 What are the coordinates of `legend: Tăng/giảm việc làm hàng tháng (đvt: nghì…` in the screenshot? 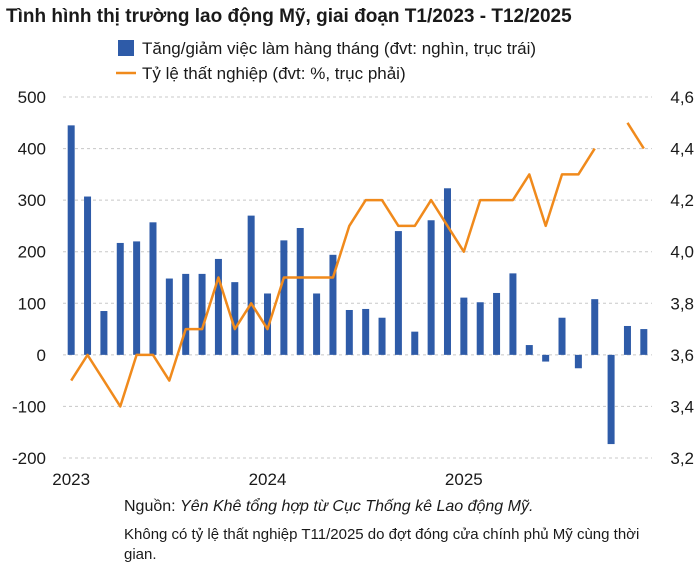 It's located at (326, 61).